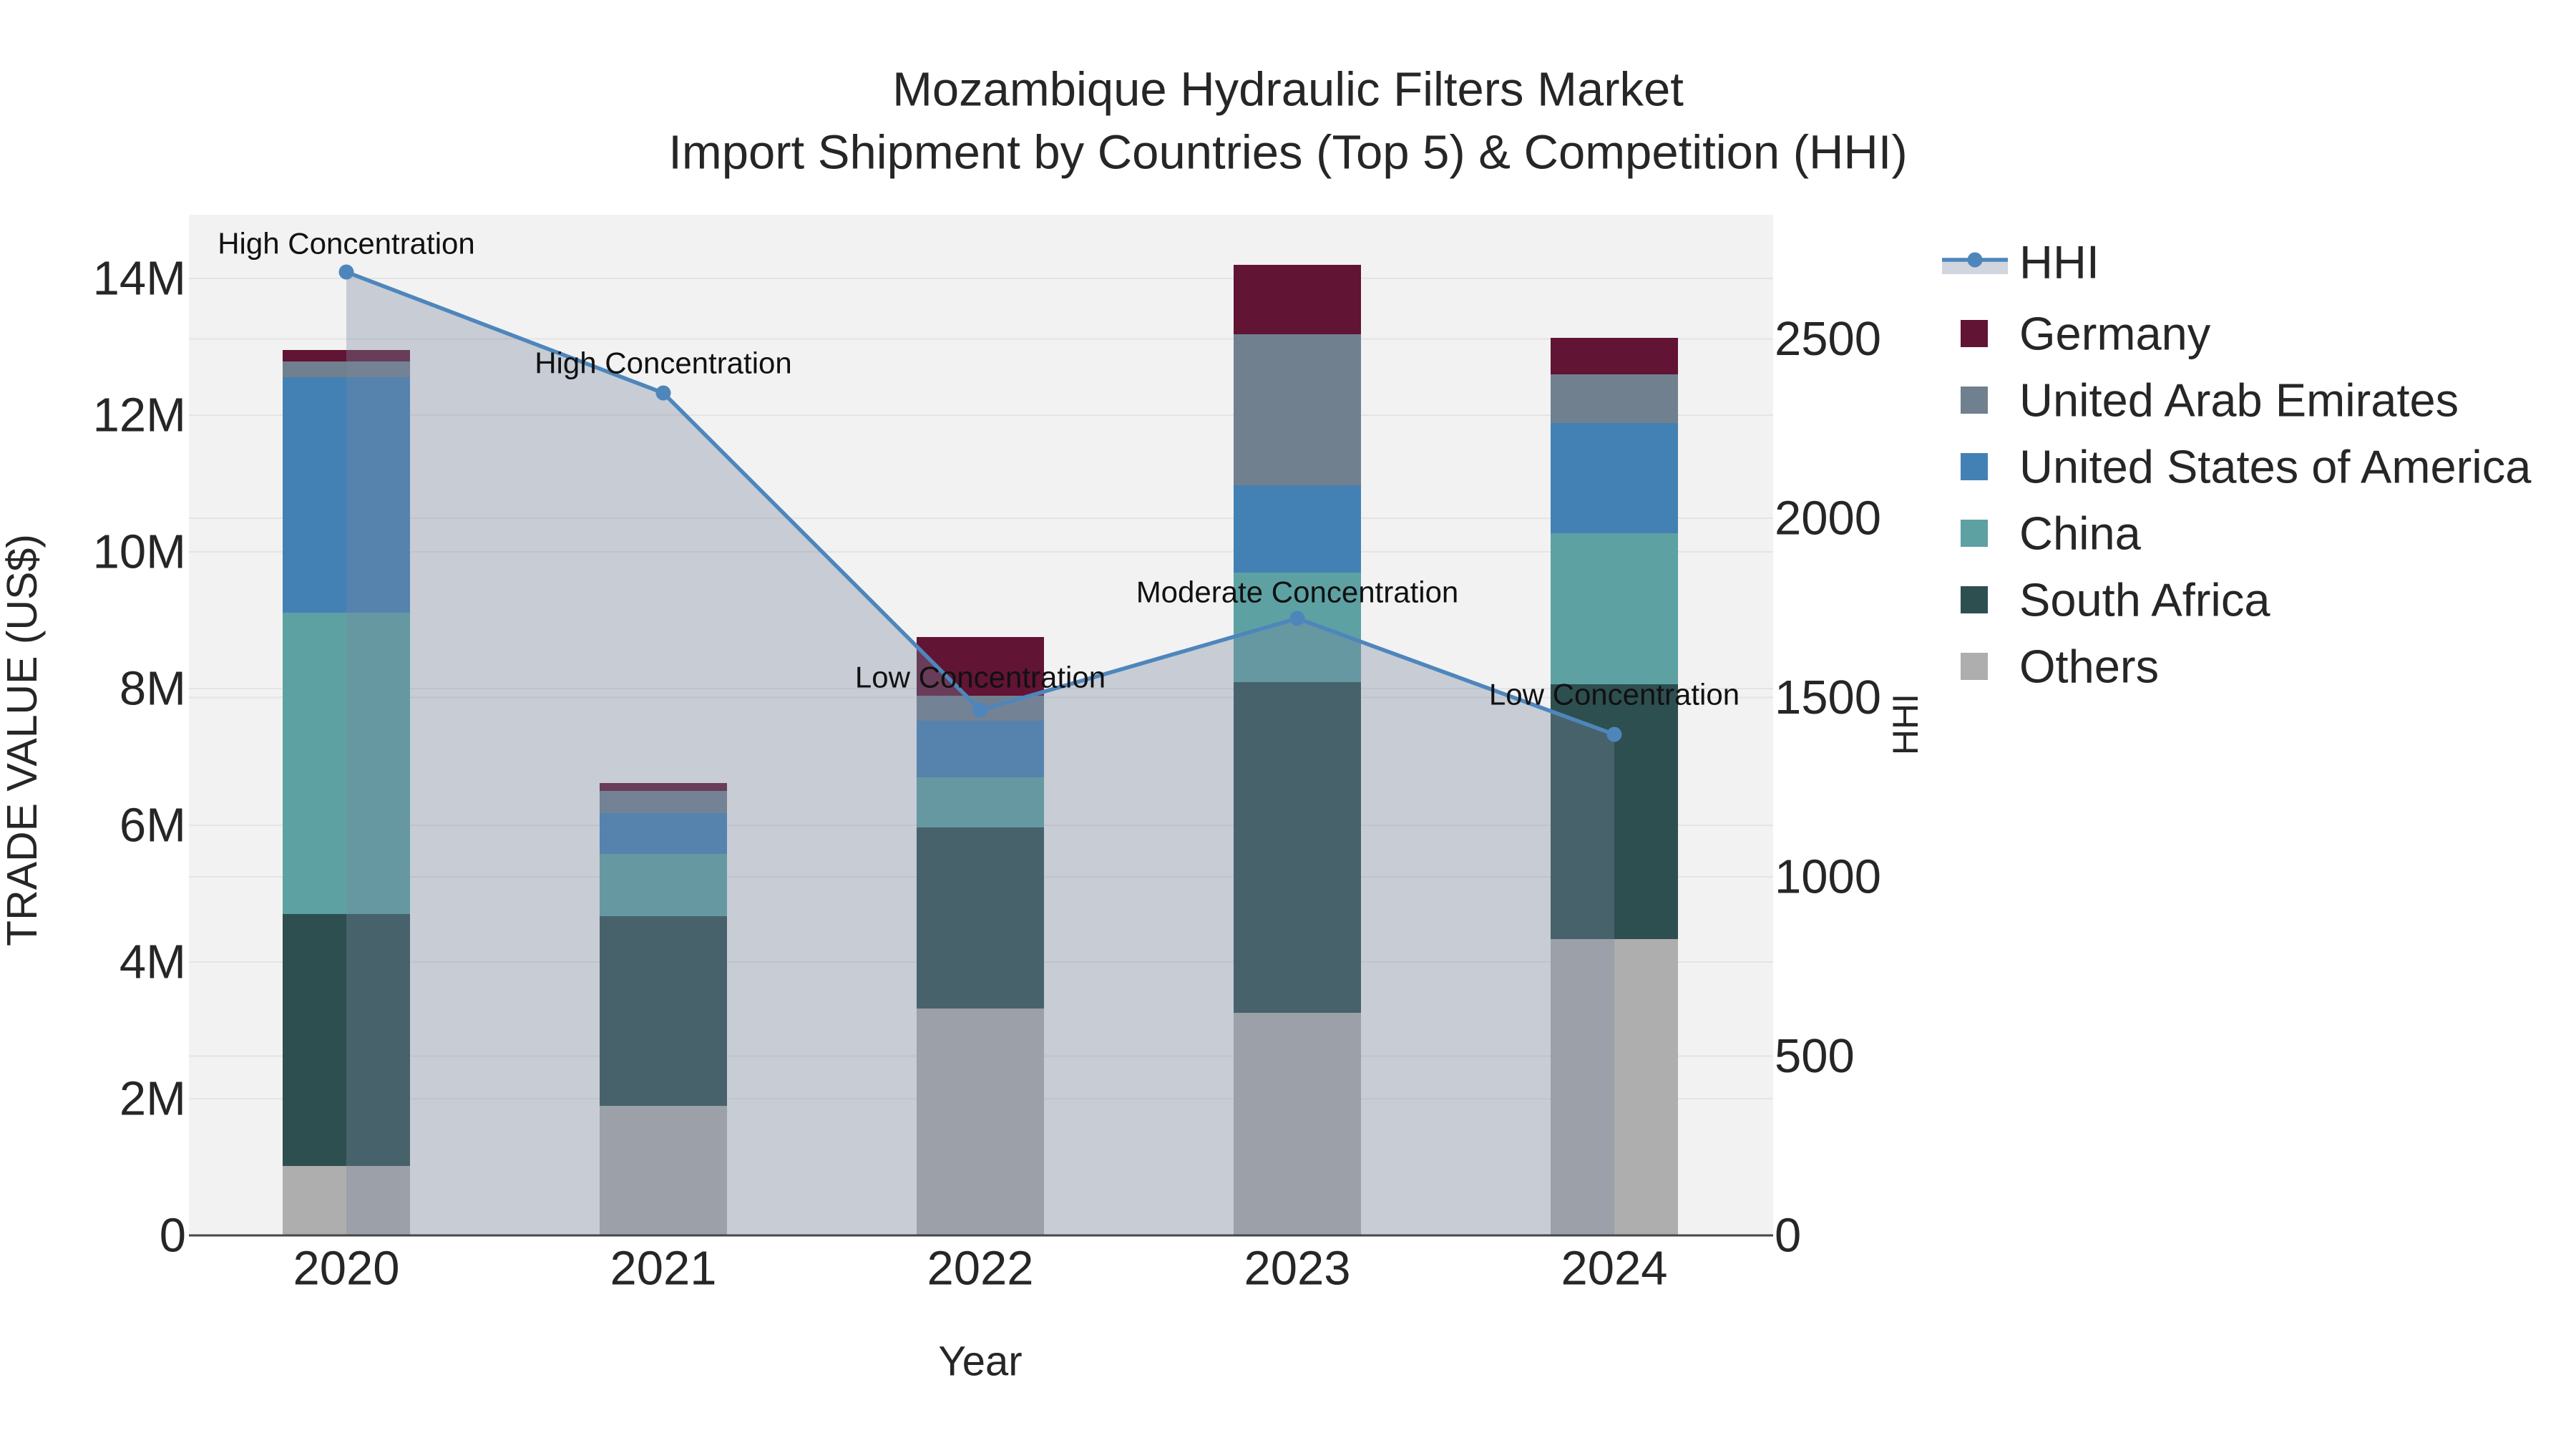  What do you see at coordinates (1297, 592) in the screenshot?
I see `svg-text: Moderate Concentration` at bounding box center [1297, 592].